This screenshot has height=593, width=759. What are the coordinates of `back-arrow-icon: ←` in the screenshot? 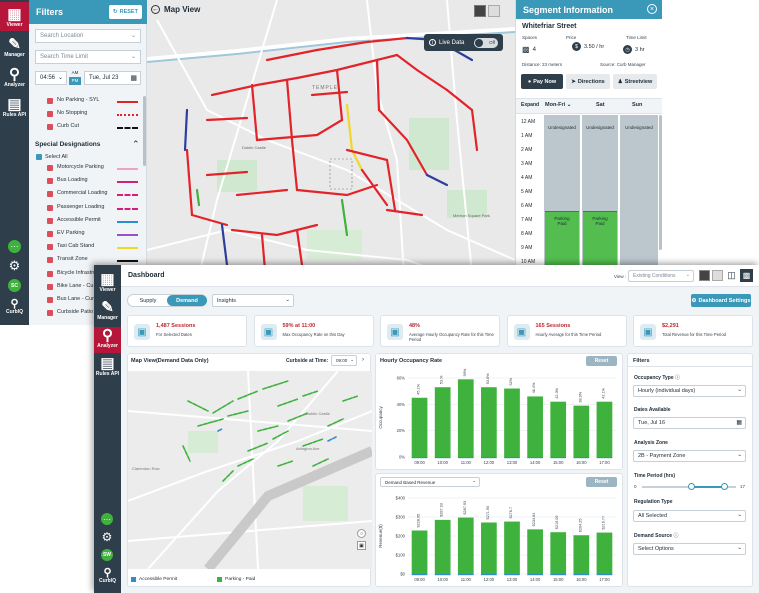 It's located at (155, 9).